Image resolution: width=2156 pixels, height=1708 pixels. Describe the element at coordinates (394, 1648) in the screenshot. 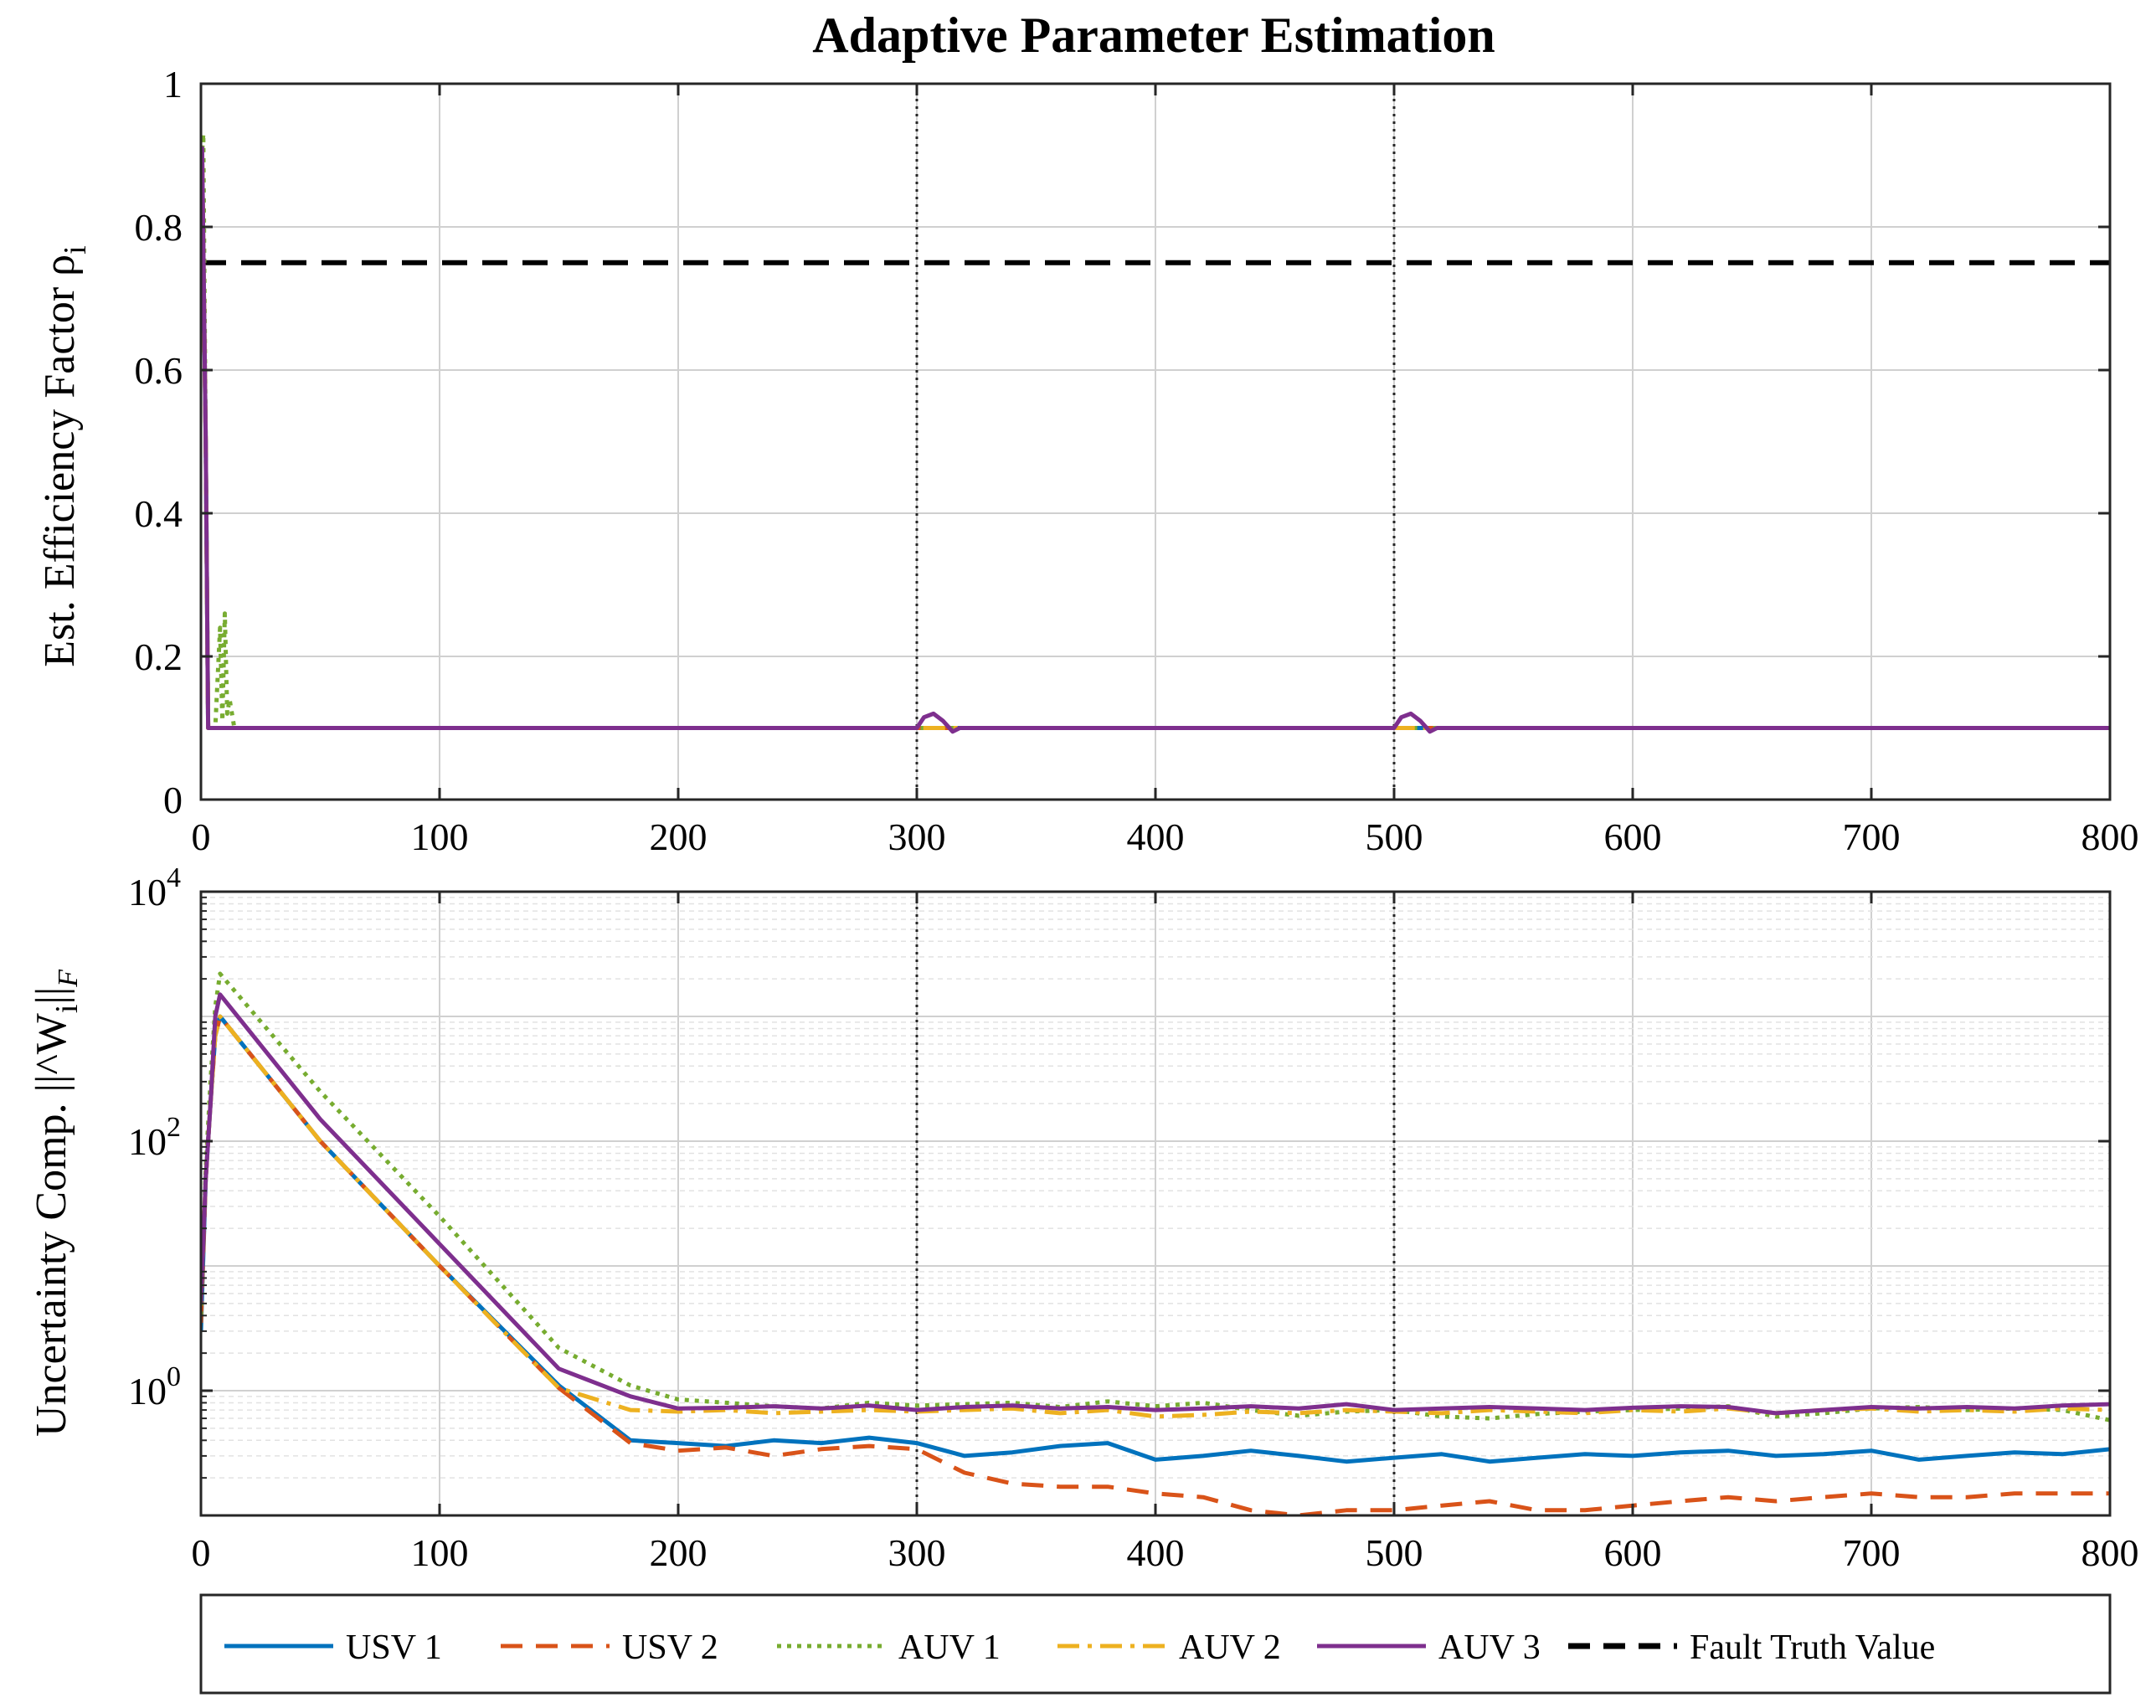

I see `legend-label: USV 1` at that location.